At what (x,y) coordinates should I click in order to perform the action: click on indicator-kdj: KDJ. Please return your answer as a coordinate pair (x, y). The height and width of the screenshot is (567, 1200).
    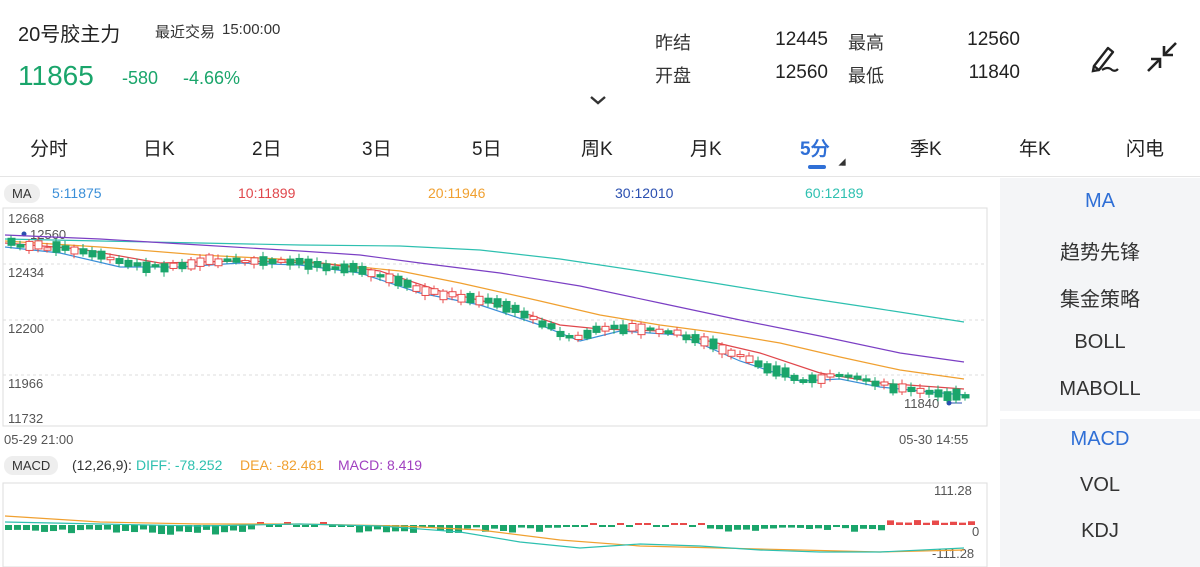
    Looking at the image, I should click on (1100, 531).